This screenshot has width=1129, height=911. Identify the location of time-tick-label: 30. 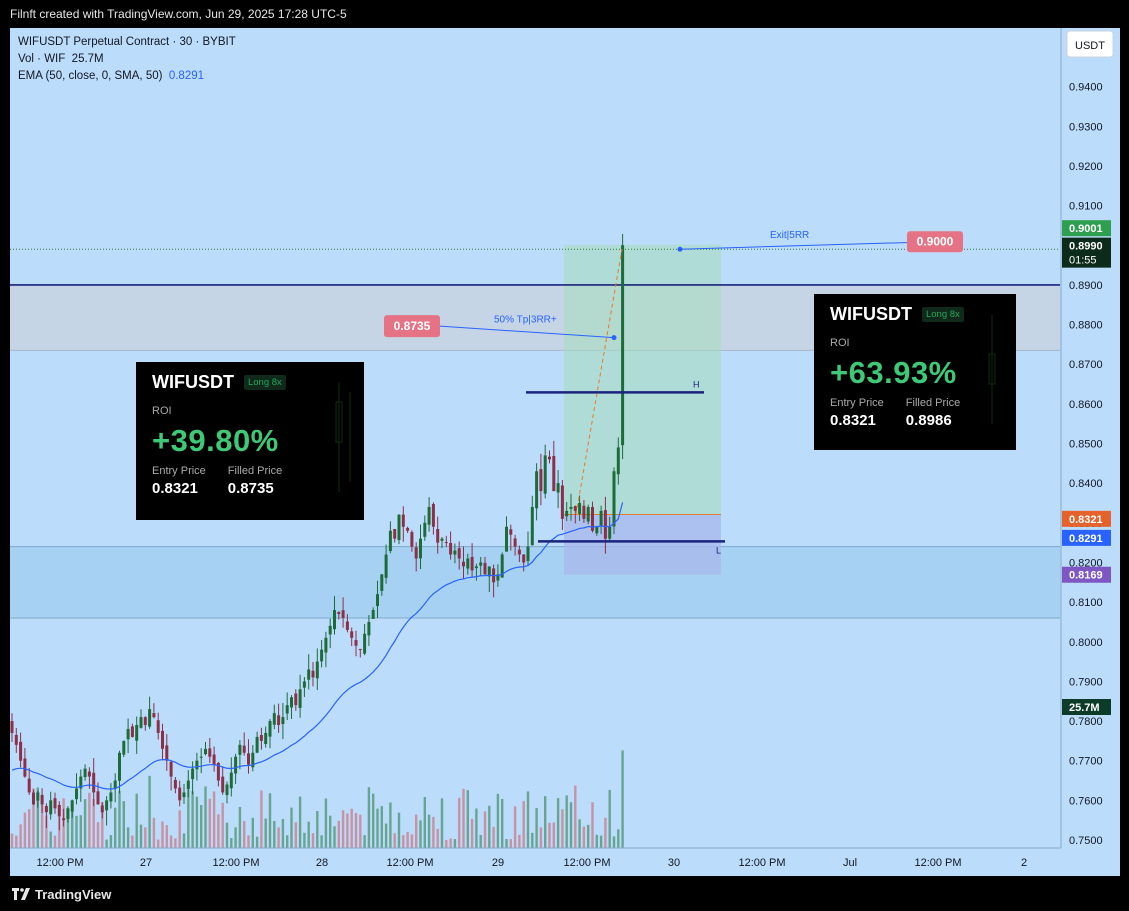
(674, 863).